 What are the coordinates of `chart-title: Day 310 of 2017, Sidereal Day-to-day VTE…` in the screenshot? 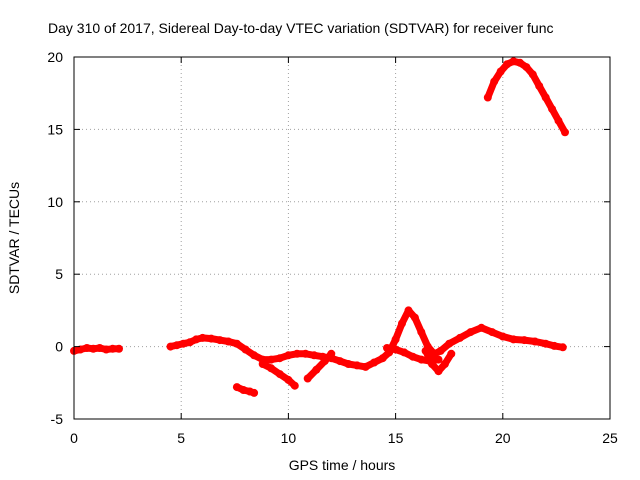 It's located at (301, 28).